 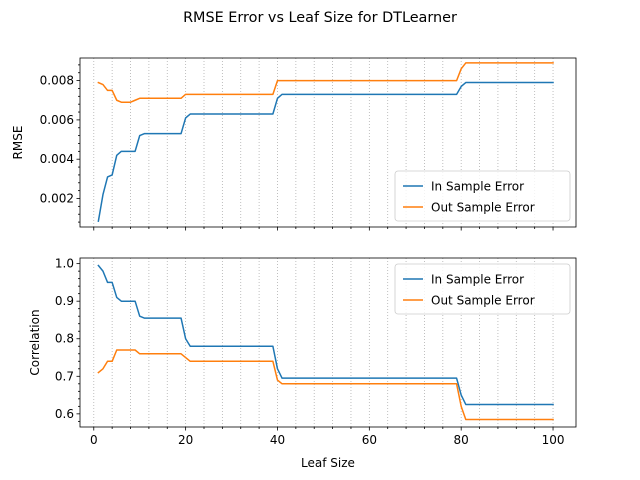 What do you see at coordinates (64, 414) in the screenshot?
I see `y-tick-label: 0.6` at bounding box center [64, 414].